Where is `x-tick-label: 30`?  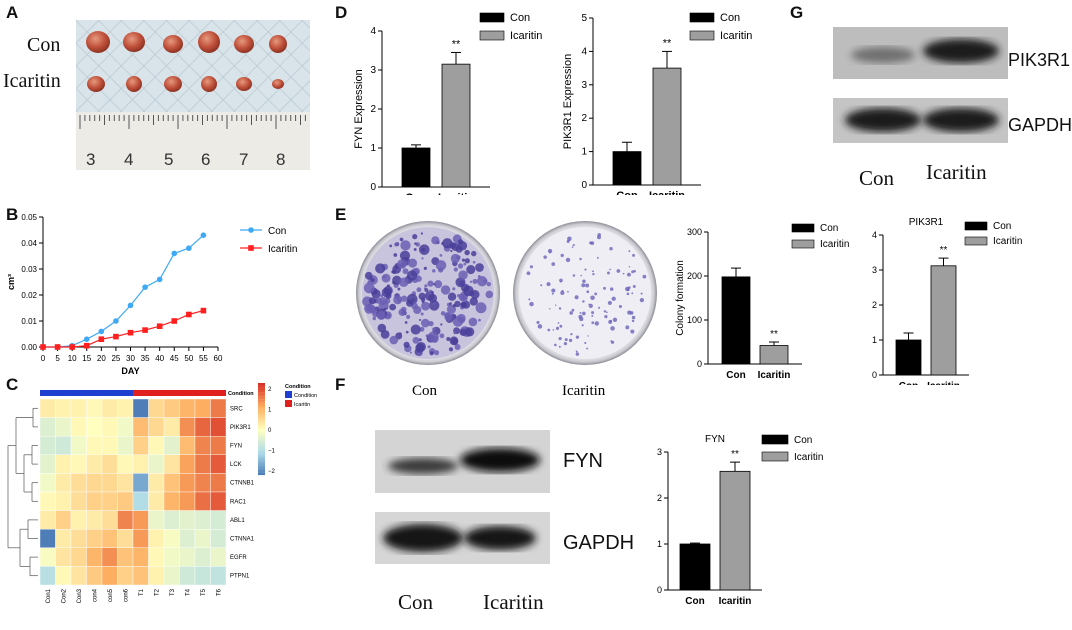 x-tick-label: 30 is located at coordinates (130, 358).